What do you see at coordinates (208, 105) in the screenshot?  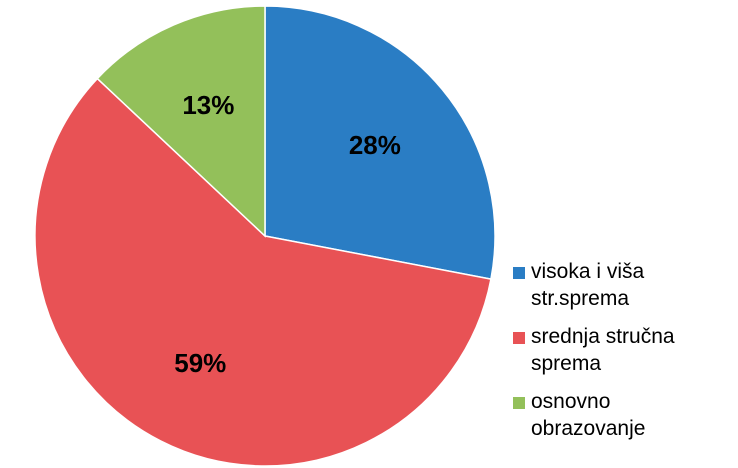 I see `data-label-osnovno: 13%` at bounding box center [208, 105].